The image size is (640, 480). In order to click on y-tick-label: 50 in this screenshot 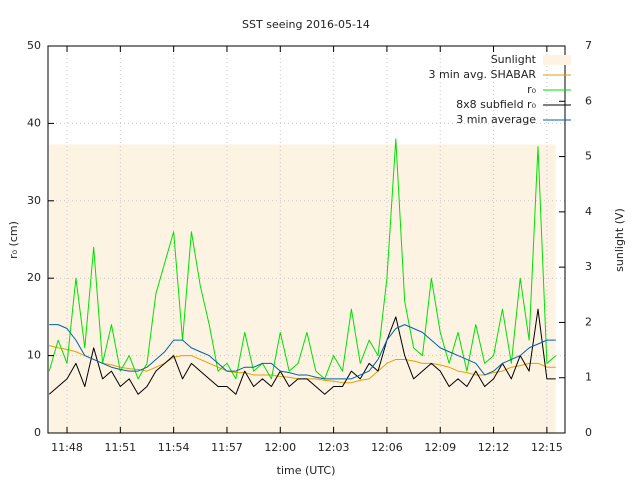, I will do `click(34, 45)`.